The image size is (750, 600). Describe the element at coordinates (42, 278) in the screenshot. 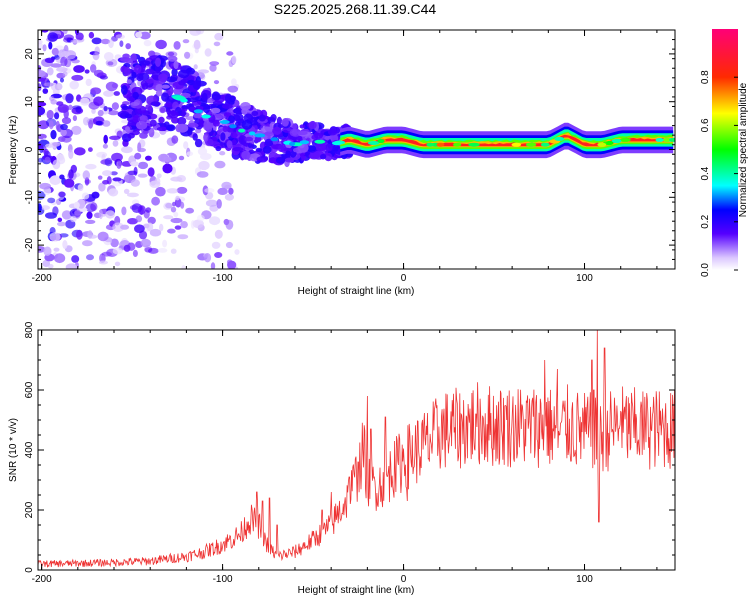

I see `spectrogram-x-tick-label: -200` at that location.